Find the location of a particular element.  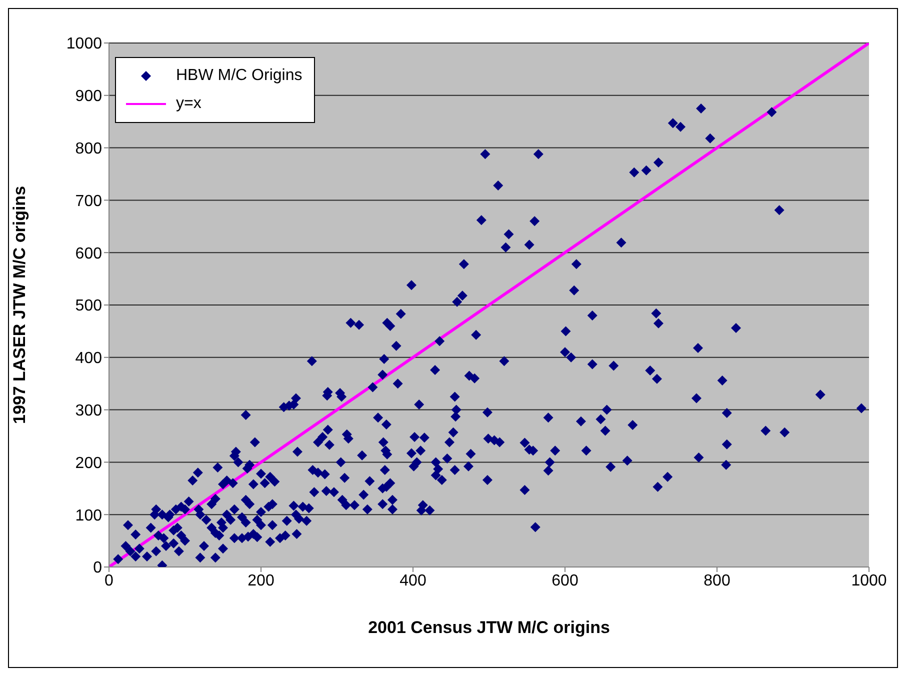

y-tick-label: 500 is located at coordinates (88, 306).